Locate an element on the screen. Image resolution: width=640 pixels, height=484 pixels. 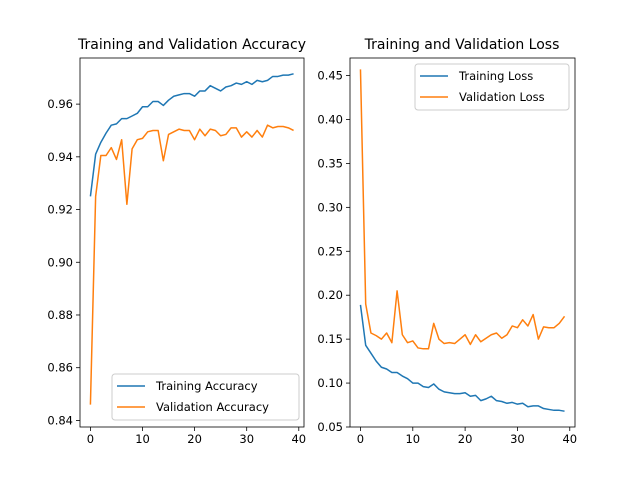
loss-series-line-training-loss is located at coordinates (462, 358).